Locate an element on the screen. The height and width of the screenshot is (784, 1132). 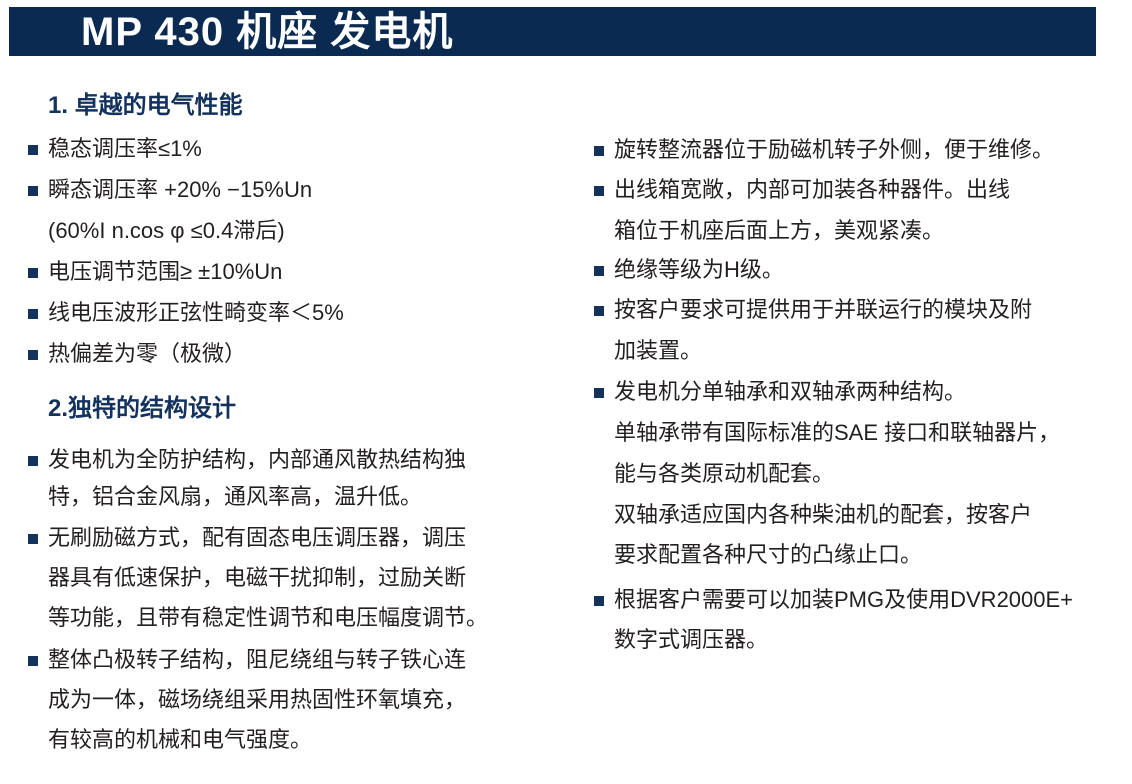
list-item-line: 瞬态调压率 +20% −15%Un is located at coordinates (180, 189).